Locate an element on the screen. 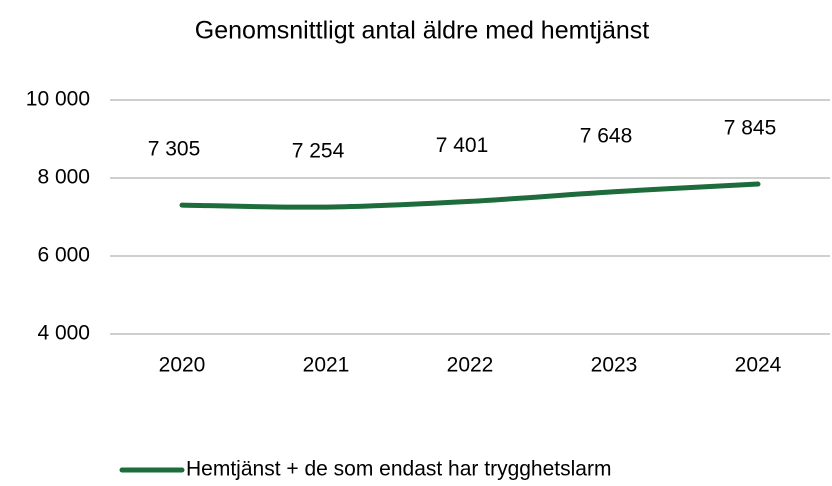  data-label: 7 401 is located at coordinates (462, 145).